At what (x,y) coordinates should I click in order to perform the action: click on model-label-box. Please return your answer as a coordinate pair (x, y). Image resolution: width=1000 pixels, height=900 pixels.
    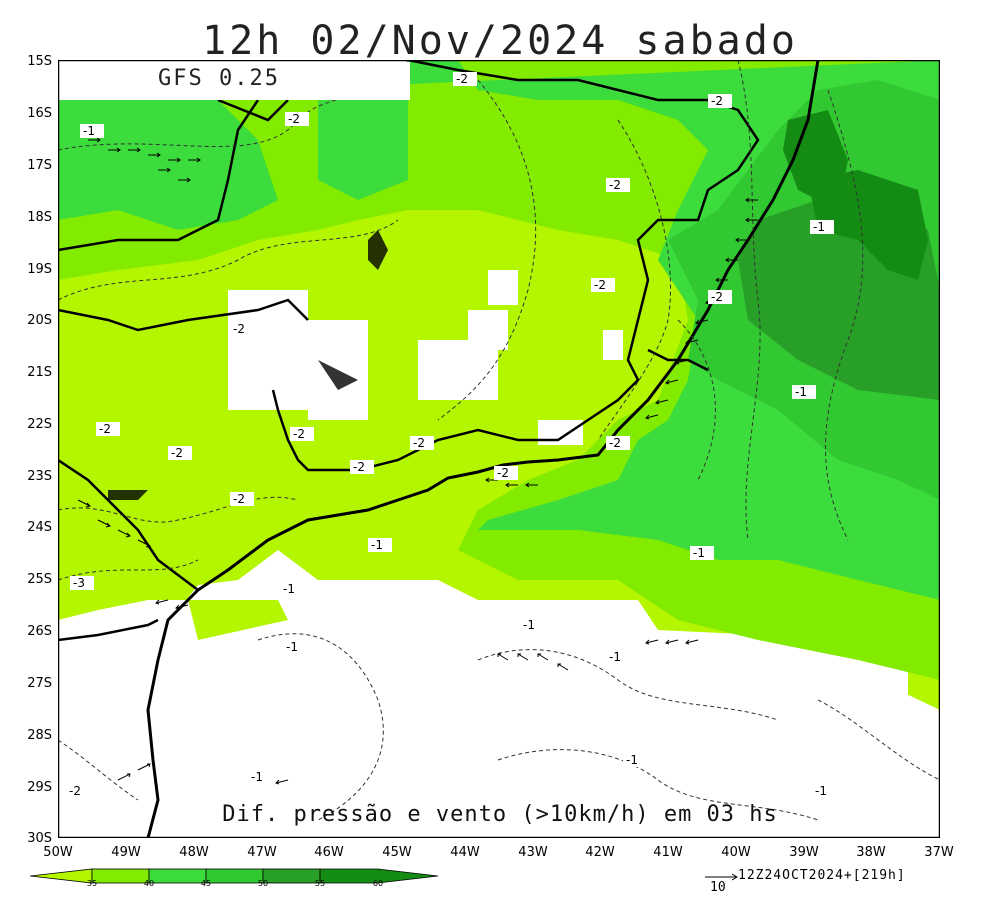
    Looking at the image, I should click on (235, 81).